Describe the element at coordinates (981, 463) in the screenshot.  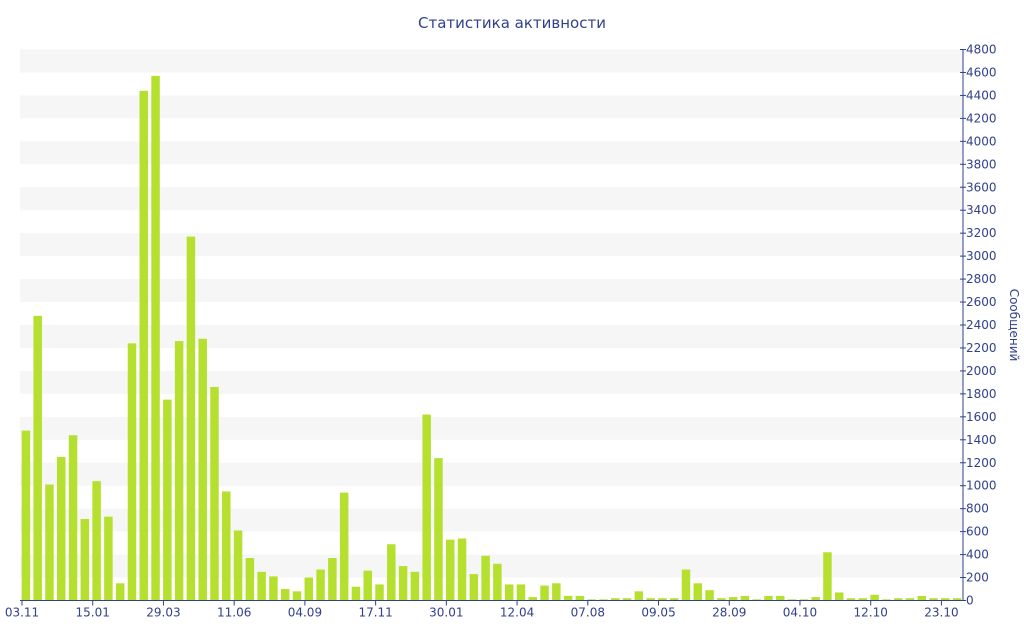
I see `y-tick-label: 1200` at that location.